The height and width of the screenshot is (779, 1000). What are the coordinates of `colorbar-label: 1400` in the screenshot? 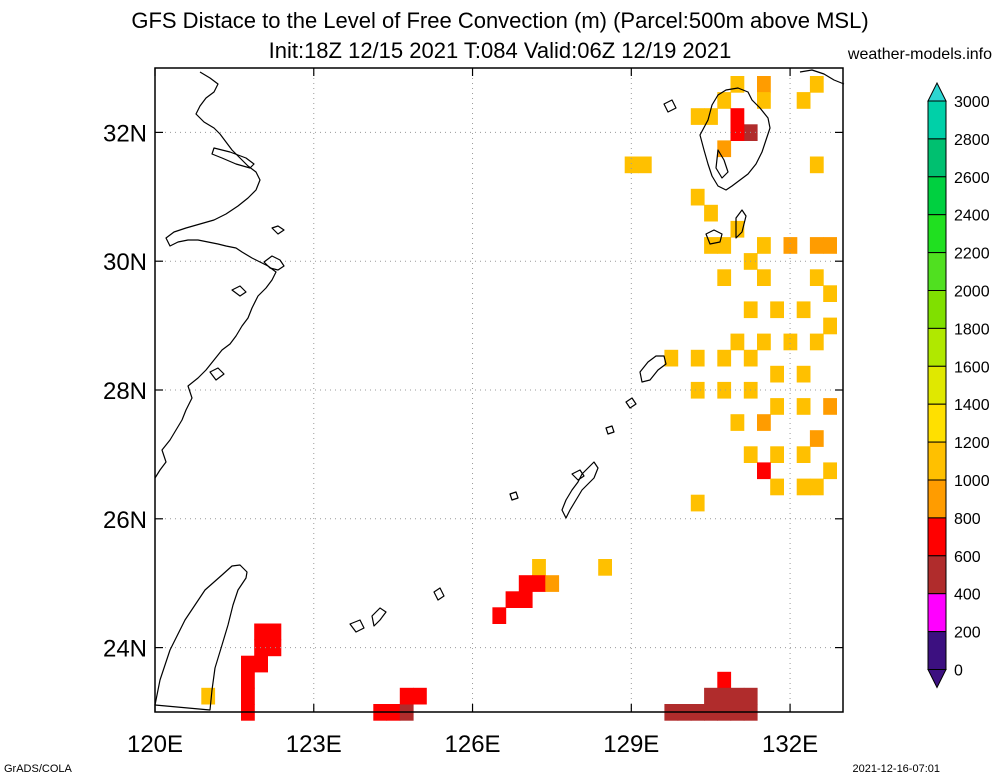 It's located at (972, 405).